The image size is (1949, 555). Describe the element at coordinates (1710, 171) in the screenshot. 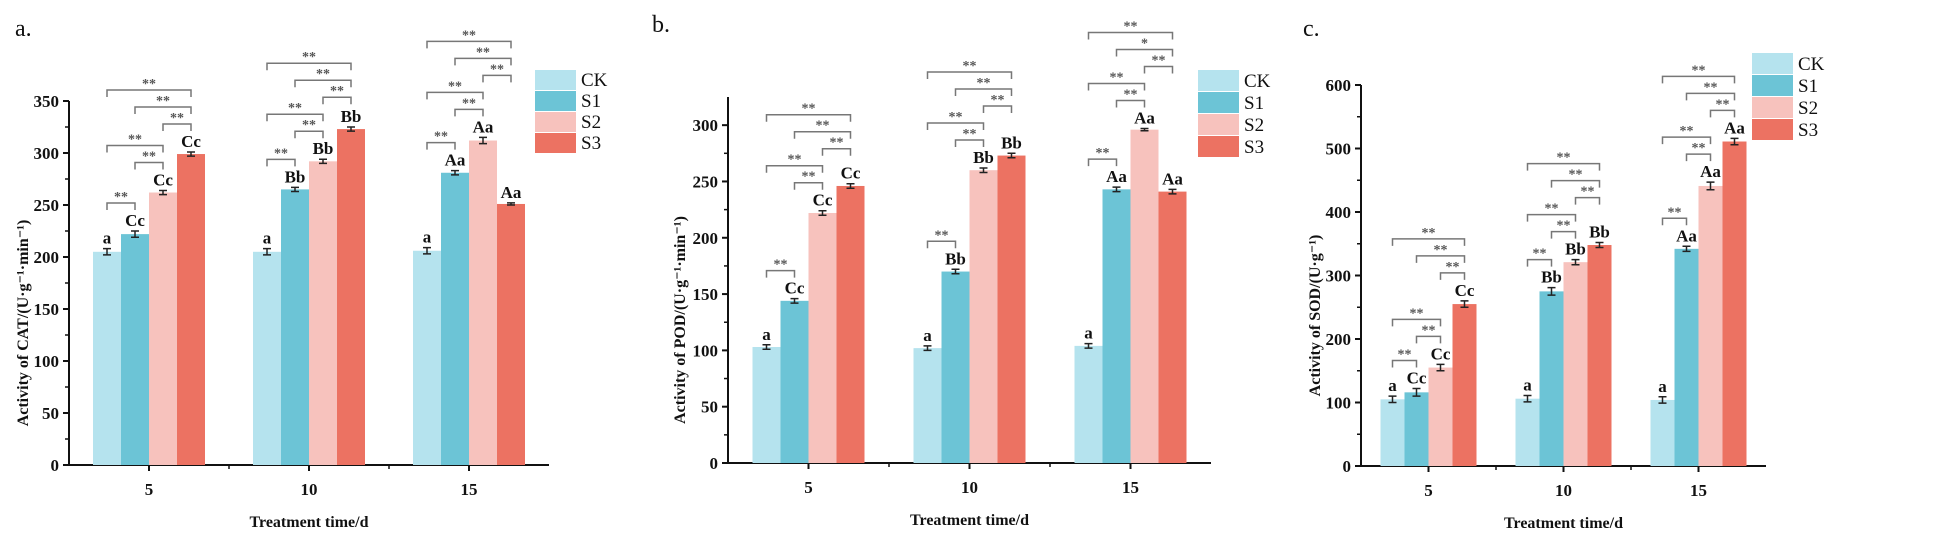

I see `significance-letter: Aa` at that location.